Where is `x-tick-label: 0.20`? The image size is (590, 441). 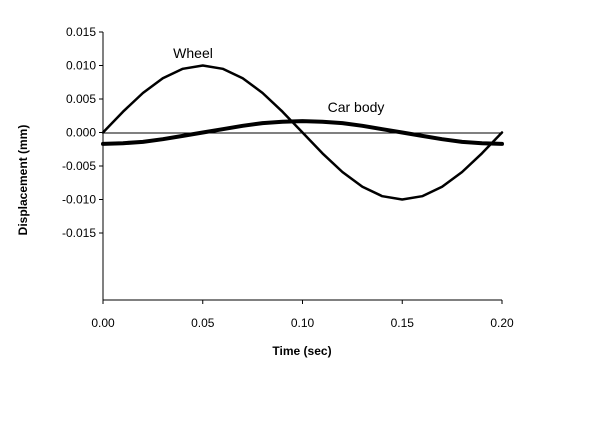
x-tick-label: 0.20 is located at coordinates (502, 323).